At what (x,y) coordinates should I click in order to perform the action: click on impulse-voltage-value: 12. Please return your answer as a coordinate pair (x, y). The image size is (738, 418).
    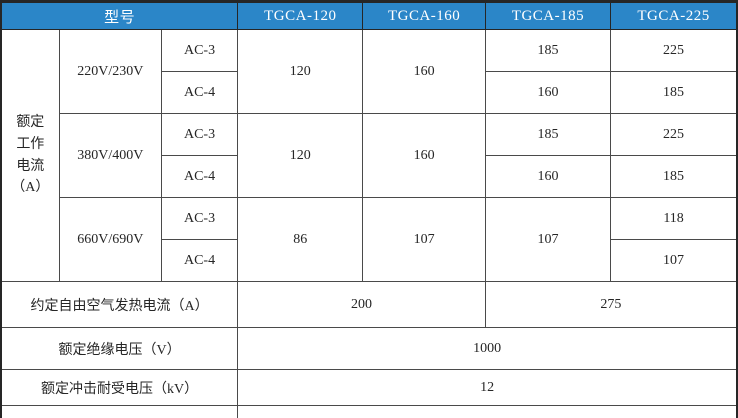
    Looking at the image, I should click on (487, 387).